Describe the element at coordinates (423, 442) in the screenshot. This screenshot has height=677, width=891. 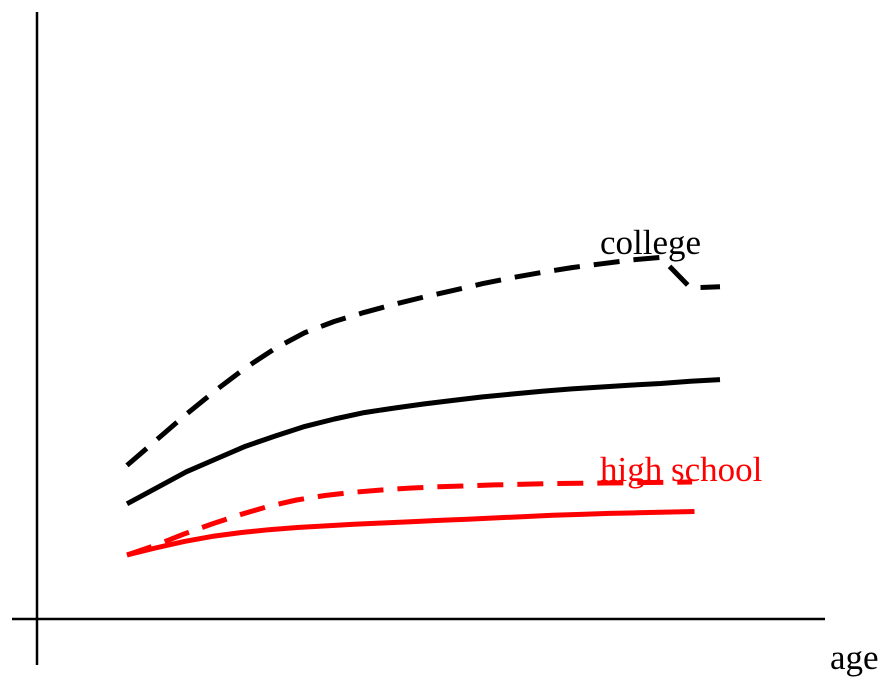
I see `series-line-college-solid` at that location.